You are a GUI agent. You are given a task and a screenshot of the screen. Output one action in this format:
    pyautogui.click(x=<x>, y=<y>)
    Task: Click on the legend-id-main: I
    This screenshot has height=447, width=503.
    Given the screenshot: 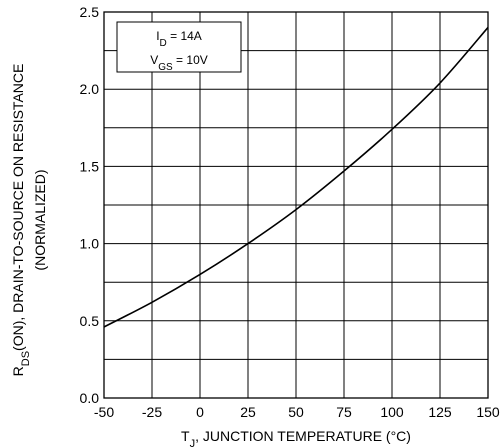 What is the action you would take?
    pyautogui.click(x=157, y=36)
    